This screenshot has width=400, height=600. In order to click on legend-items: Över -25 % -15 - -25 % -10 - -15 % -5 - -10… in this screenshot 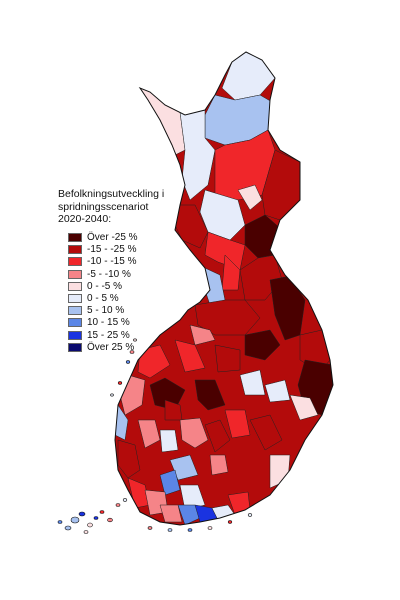, I will do `click(133, 293)`.